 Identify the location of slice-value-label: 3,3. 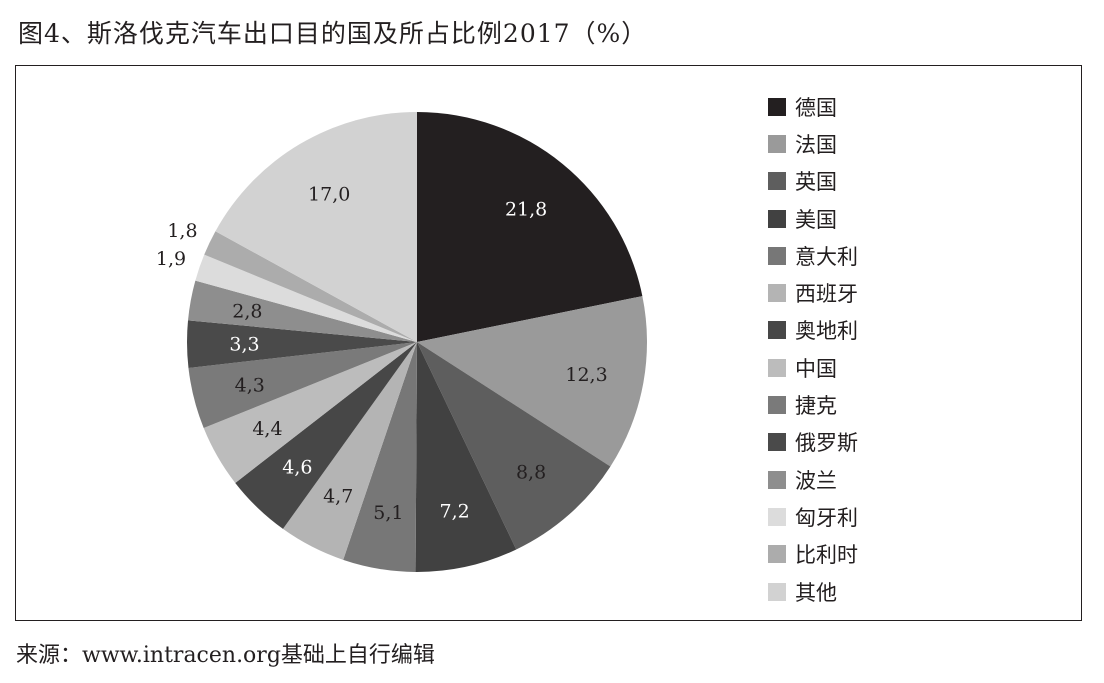
(244, 345).